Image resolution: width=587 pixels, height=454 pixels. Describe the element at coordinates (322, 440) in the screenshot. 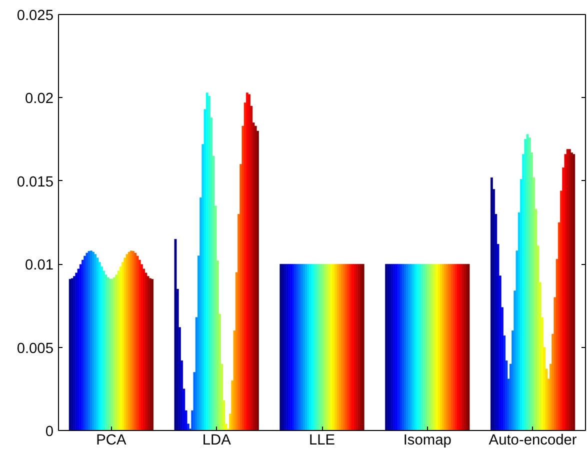

I see `x-tick-label: LLE` at that location.